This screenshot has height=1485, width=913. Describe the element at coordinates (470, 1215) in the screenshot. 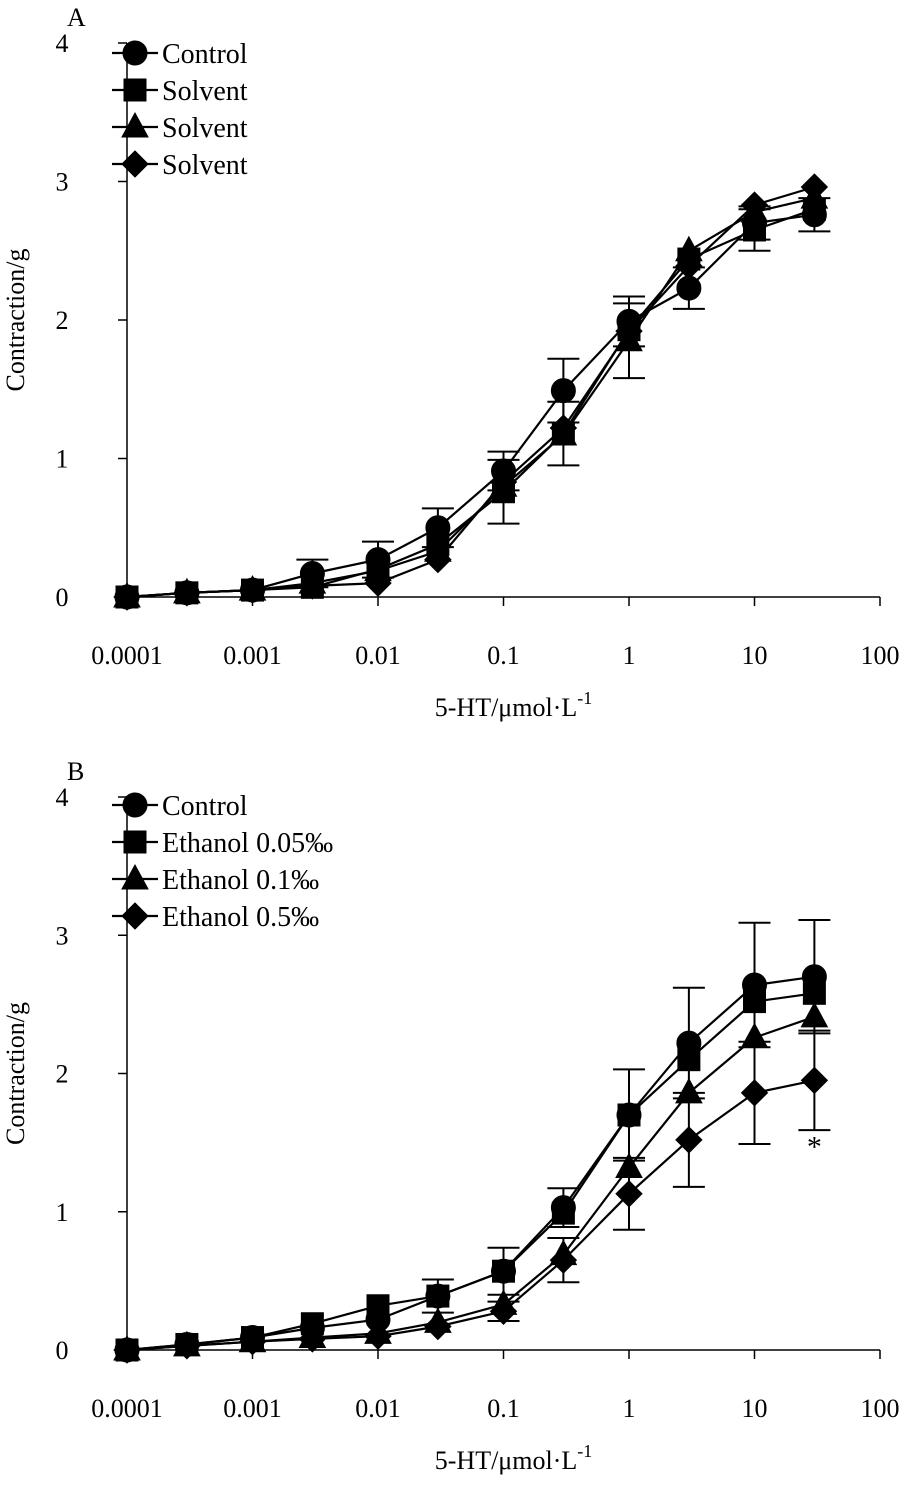

I see `series-line` at that location.